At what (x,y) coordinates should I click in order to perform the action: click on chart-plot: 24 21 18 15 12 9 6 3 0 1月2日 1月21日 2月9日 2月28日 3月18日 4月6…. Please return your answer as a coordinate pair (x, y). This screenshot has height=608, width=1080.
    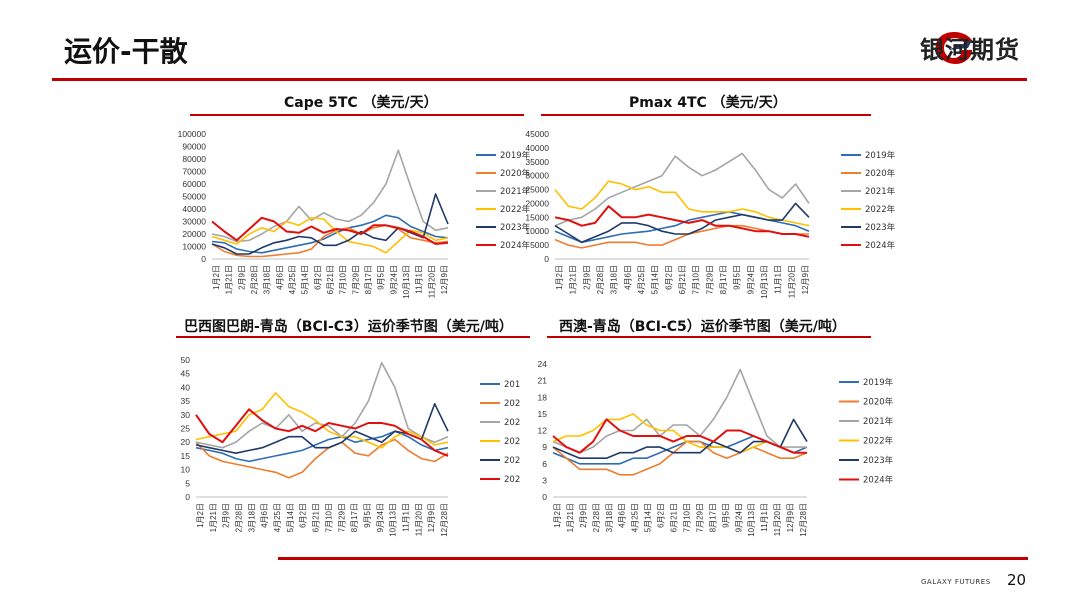
    Looking at the image, I should click on (673, 448).